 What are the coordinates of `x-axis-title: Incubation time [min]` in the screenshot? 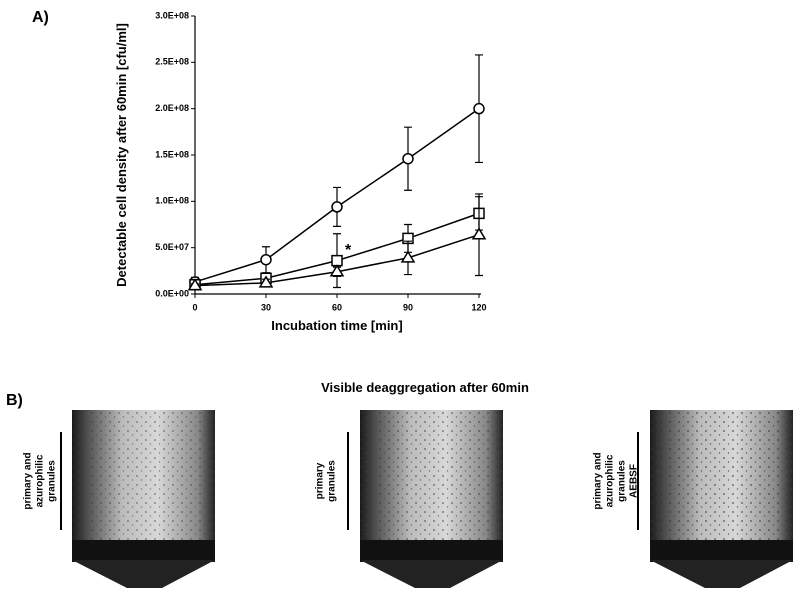 It's located at (336, 325).